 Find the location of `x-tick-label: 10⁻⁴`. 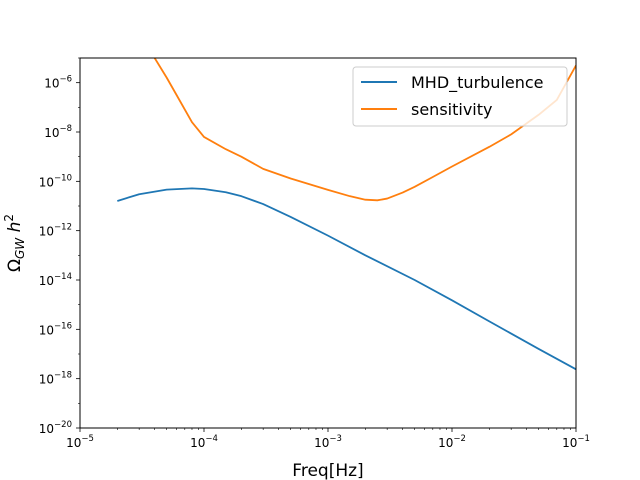

x-tick-label: 10⁻⁴ is located at coordinates (204, 442).